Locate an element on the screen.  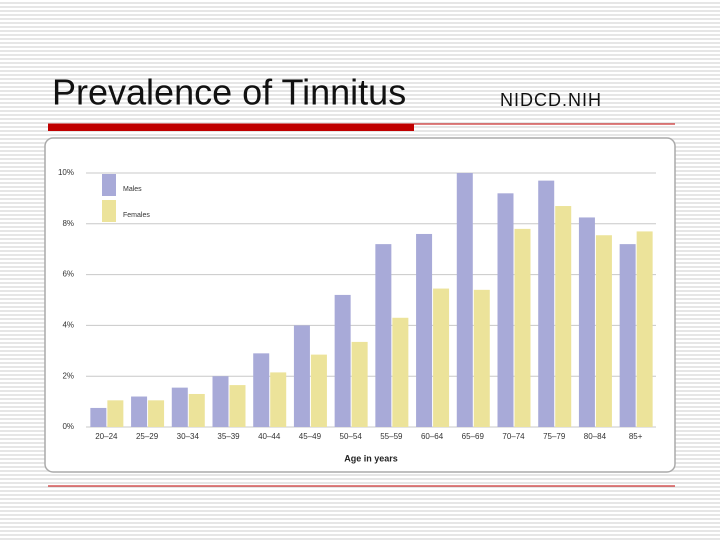
x-tick-label: 65–69 is located at coordinates (473, 436).